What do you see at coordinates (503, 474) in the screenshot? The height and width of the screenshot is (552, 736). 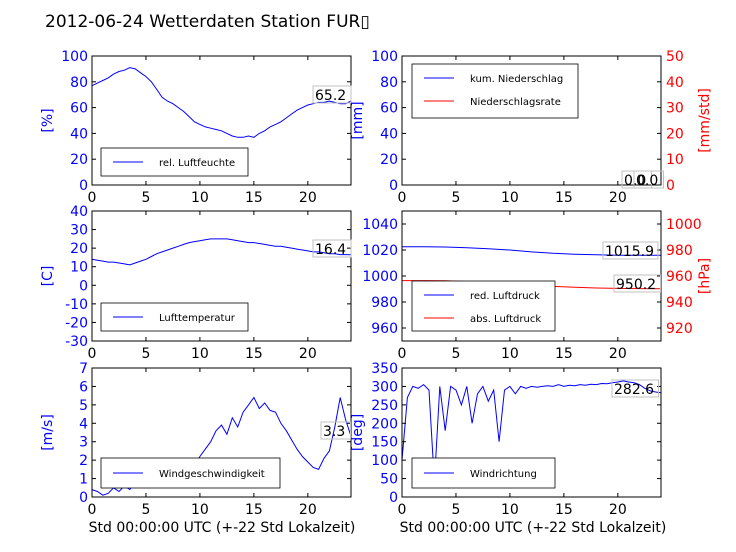 I see `legend-label: Windrichtung` at bounding box center [503, 474].